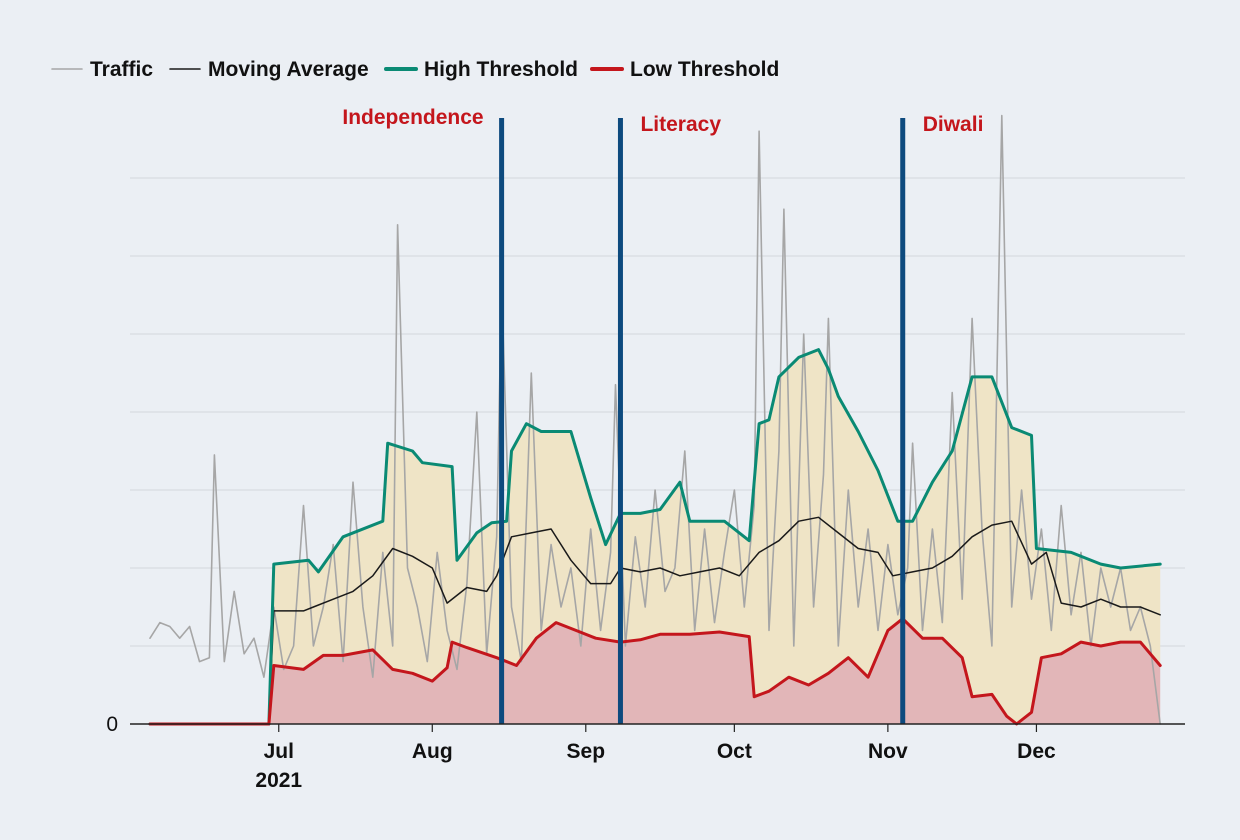 Image resolution: width=1240 pixels, height=840 pixels. Describe the element at coordinates (1036, 751) in the screenshot. I see `x-tick-label: Dec` at that location.